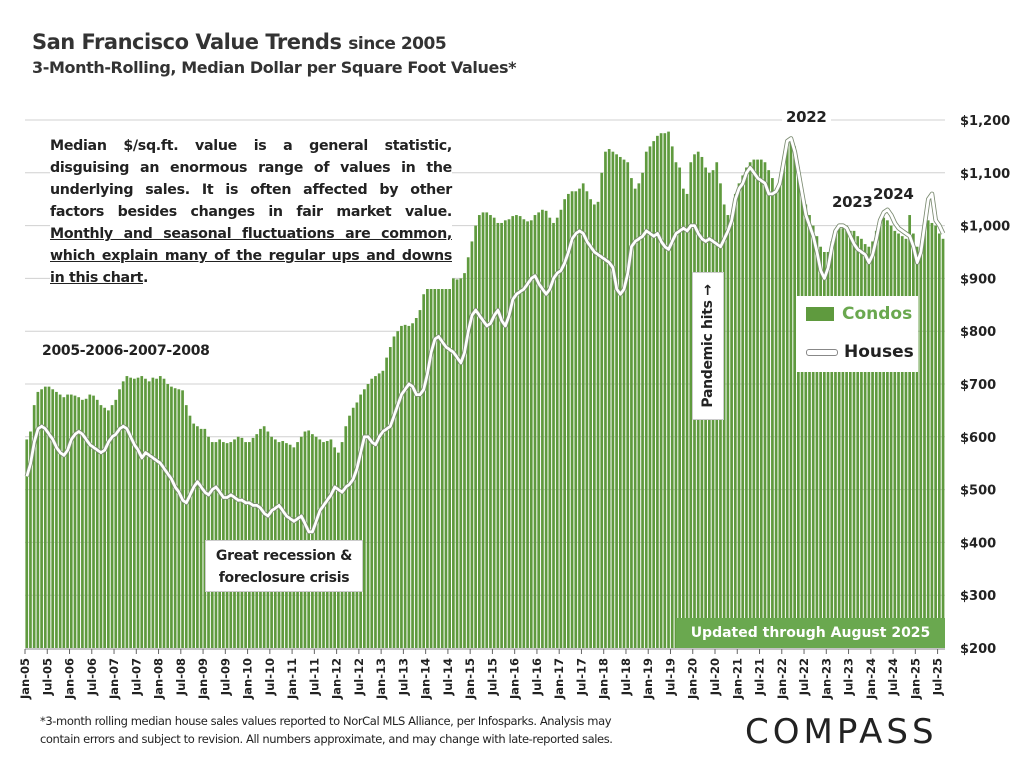  What do you see at coordinates (187, 42) in the screenshot?
I see `title-main: San Francisco Value Trends` at bounding box center [187, 42].